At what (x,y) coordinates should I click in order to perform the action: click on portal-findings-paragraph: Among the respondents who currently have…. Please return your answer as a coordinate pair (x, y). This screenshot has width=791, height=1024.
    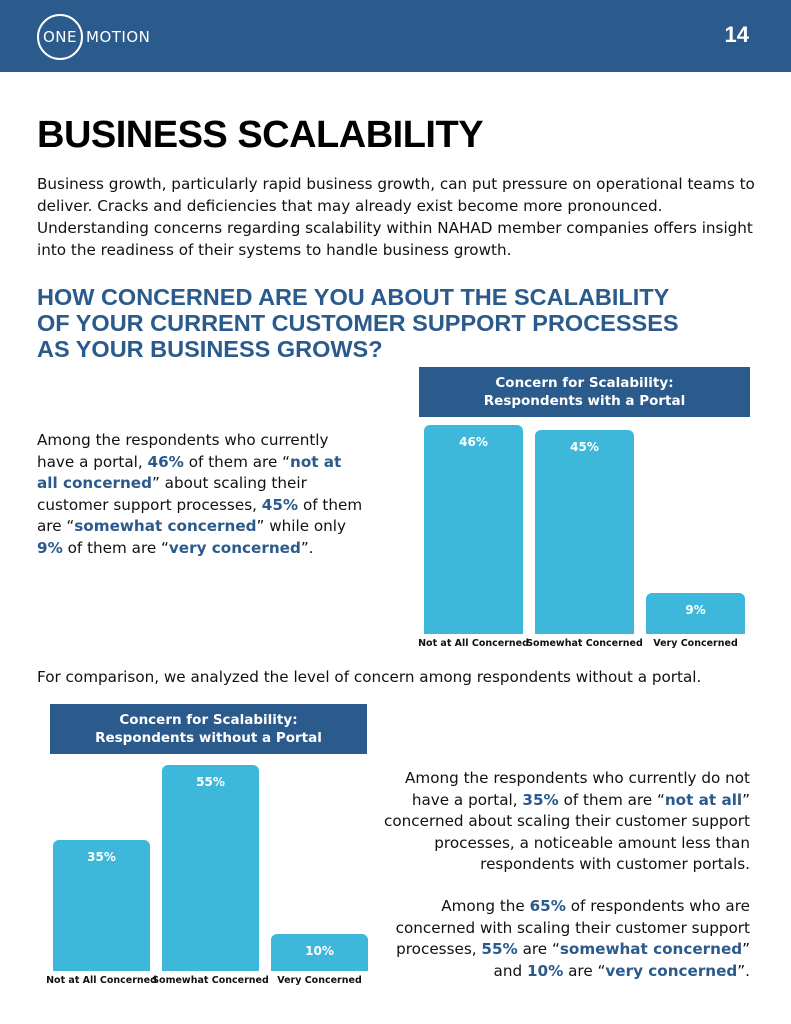
    Looking at the image, I should click on (202, 494).